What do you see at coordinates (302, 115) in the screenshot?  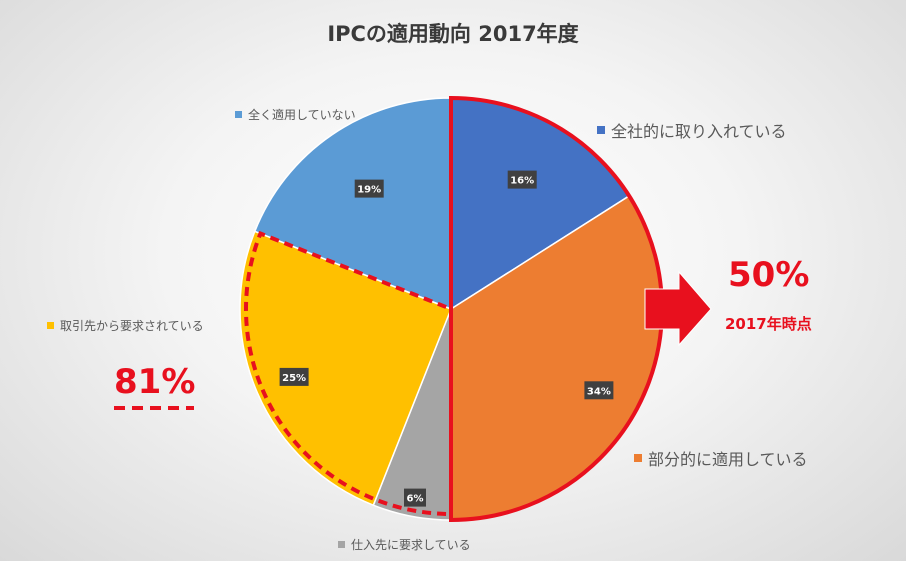 I see `legend-label: 全く適用していない` at bounding box center [302, 115].